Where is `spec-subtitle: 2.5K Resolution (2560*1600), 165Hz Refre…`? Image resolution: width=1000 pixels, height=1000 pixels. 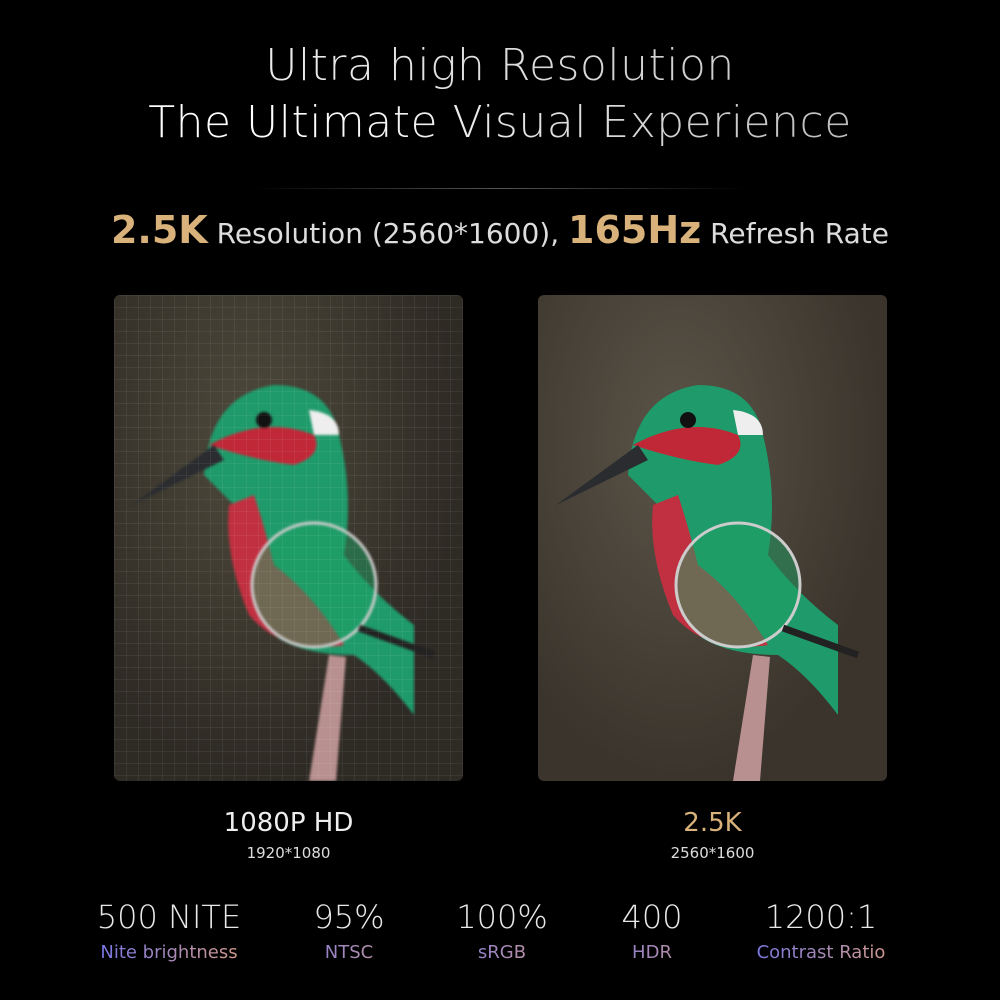
spec-subtitle: 2.5K Resolution (2560*1600), 165Hz Refre… is located at coordinates (500, 230).